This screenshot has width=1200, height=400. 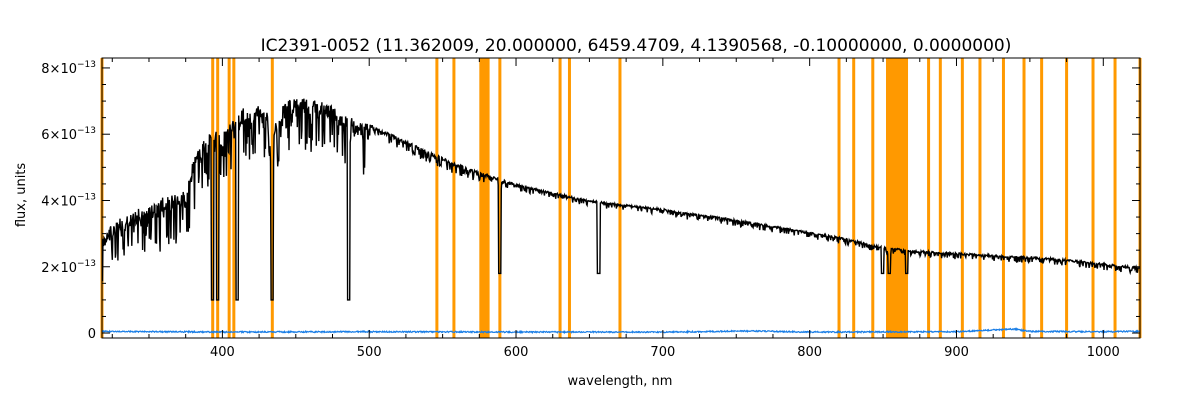 What do you see at coordinates (516, 352) in the screenshot?
I see `x-tick-label: 600` at bounding box center [516, 352].